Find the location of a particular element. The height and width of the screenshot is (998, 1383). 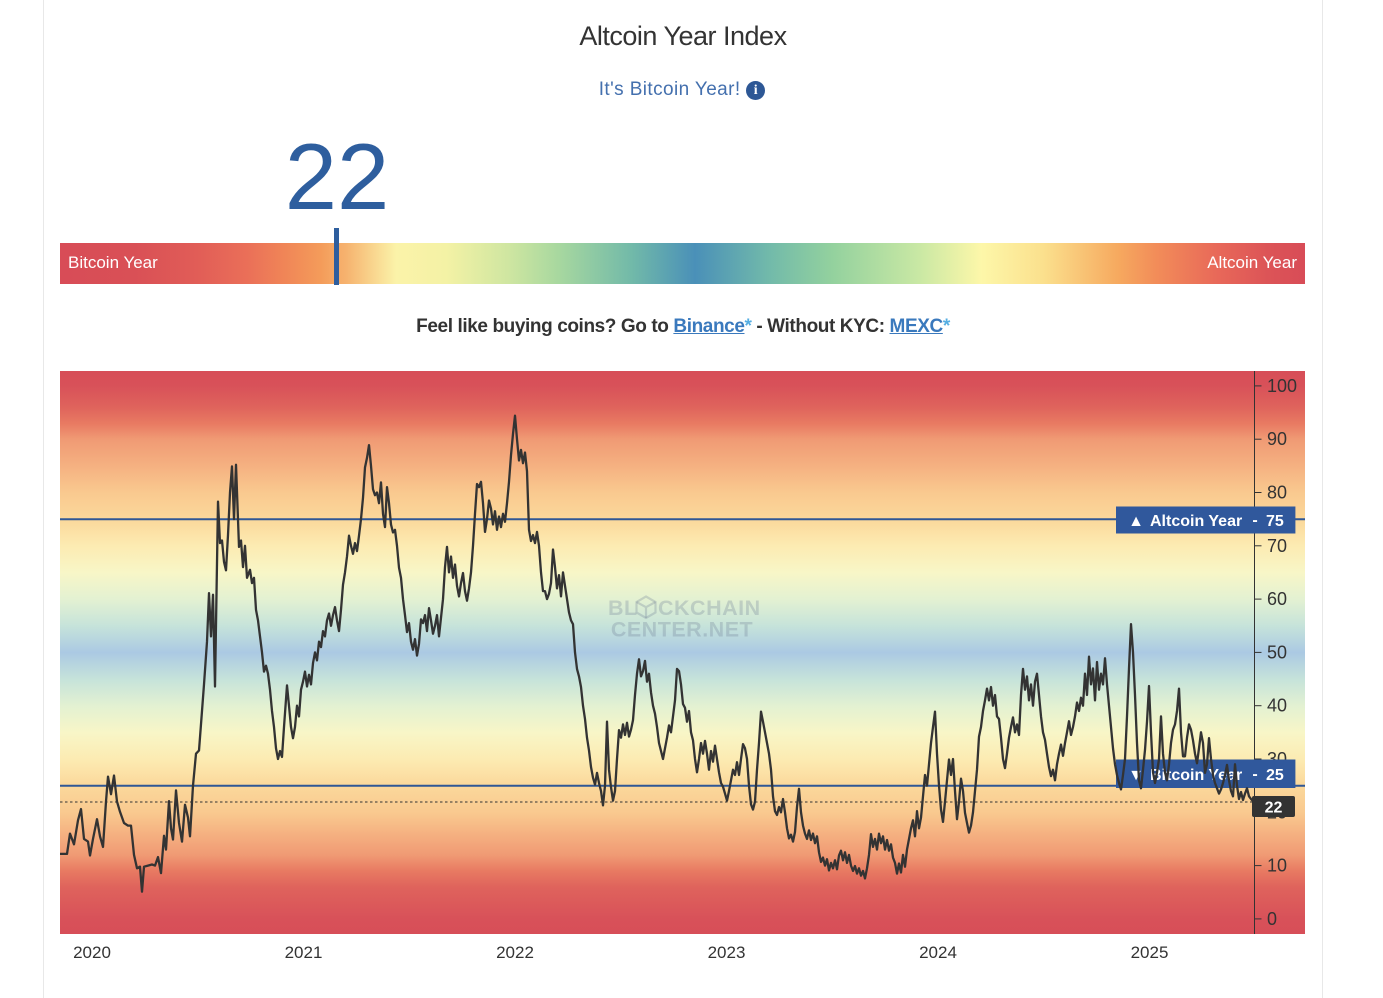

svg-text: 0 is located at coordinates (1272, 919).